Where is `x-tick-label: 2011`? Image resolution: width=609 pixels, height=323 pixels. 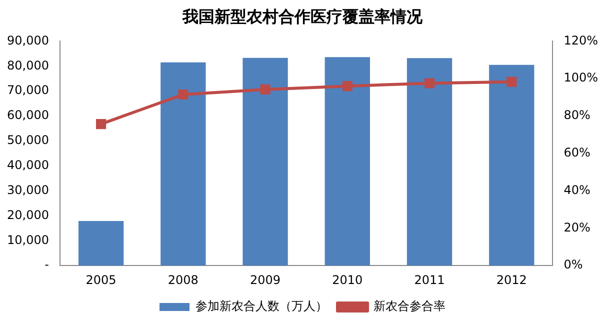 x-tick-label: 2011 is located at coordinates (429, 279).